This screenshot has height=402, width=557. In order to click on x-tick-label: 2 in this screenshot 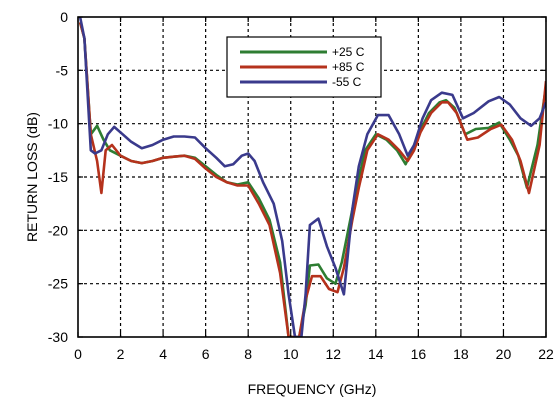, I will do `click(121, 354)`.